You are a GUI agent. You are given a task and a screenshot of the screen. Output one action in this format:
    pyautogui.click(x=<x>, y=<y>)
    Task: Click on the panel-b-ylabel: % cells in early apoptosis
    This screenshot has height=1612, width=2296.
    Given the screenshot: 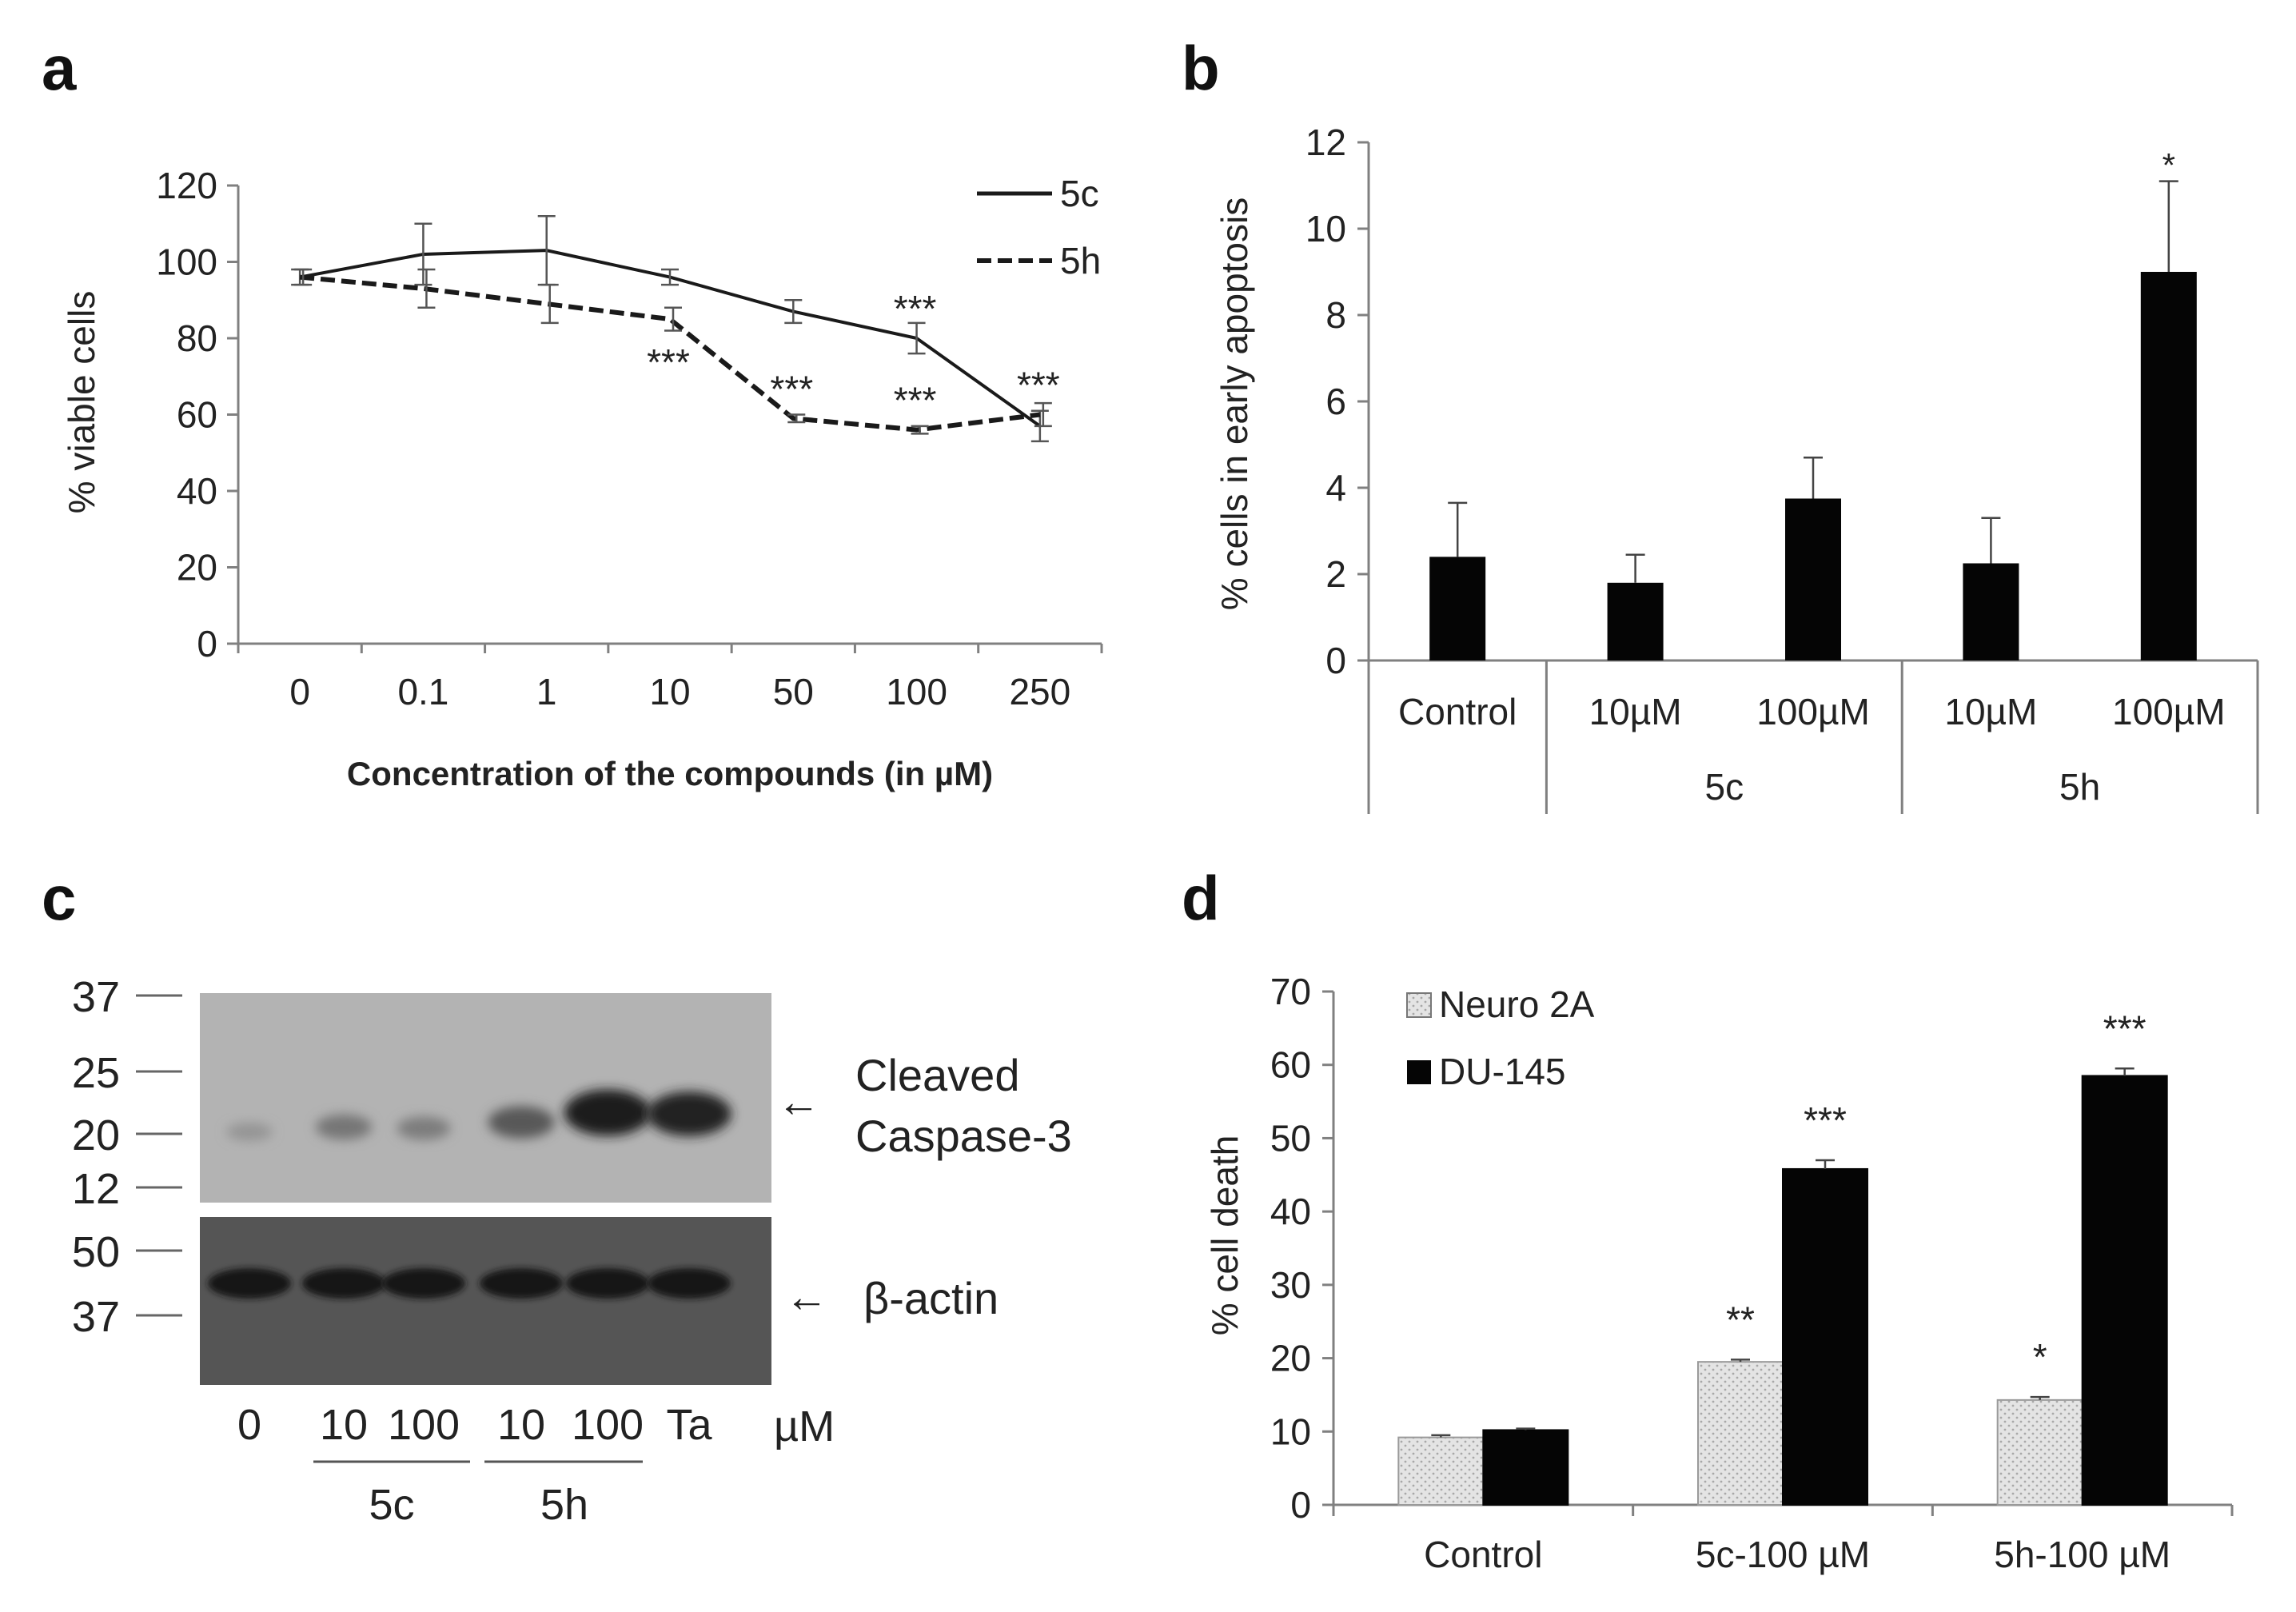 What is the action you would take?
    pyautogui.click(x=1234, y=404)
    